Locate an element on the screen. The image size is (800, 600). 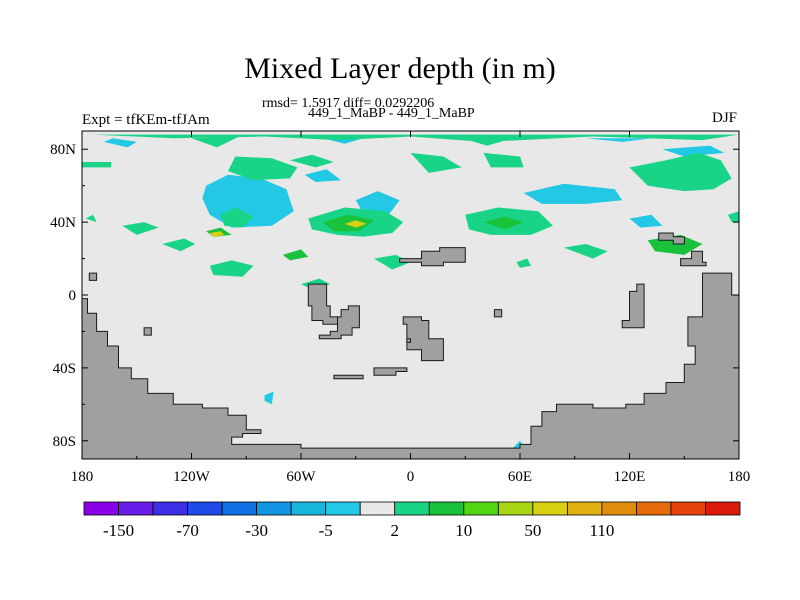
y-tick-label: 40N is located at coordinates (63, 223).